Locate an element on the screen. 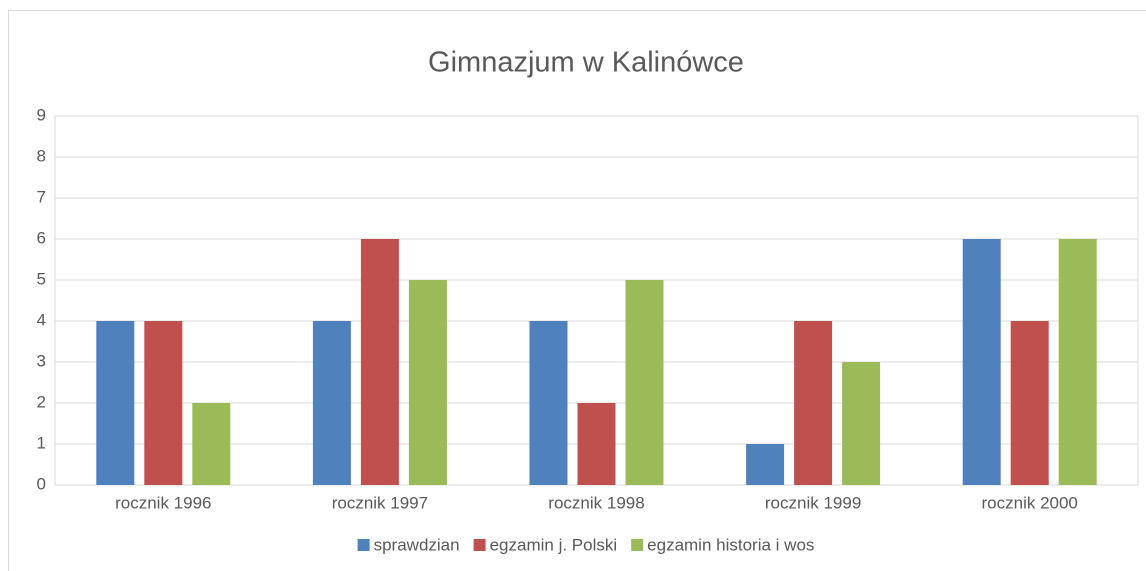 The height and width of the screenshot is (571, 1146). x-tick-label: rocznik 1998 is located at coordinates (596, 502).